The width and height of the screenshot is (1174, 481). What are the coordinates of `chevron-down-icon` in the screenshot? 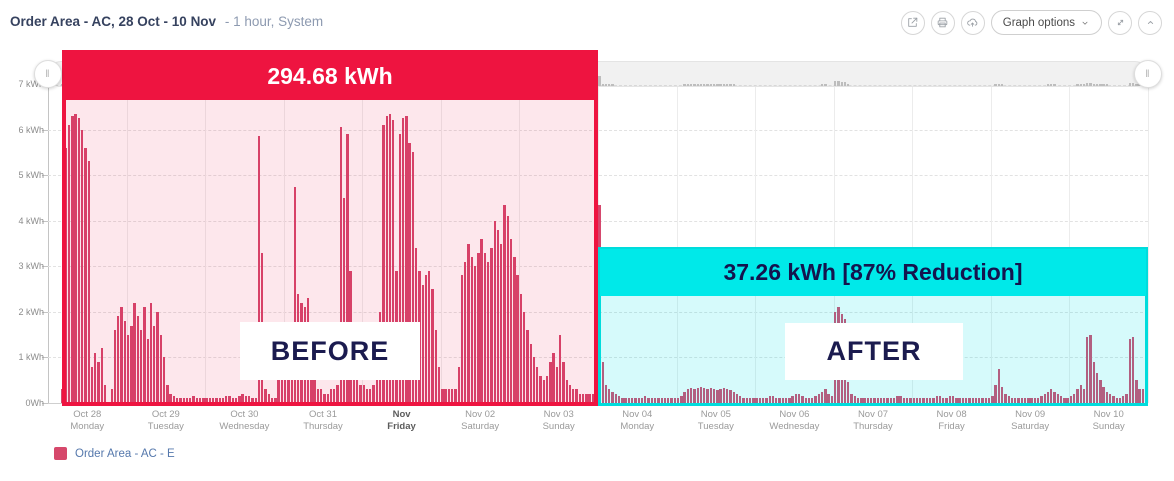 It's located at (1085, 23).